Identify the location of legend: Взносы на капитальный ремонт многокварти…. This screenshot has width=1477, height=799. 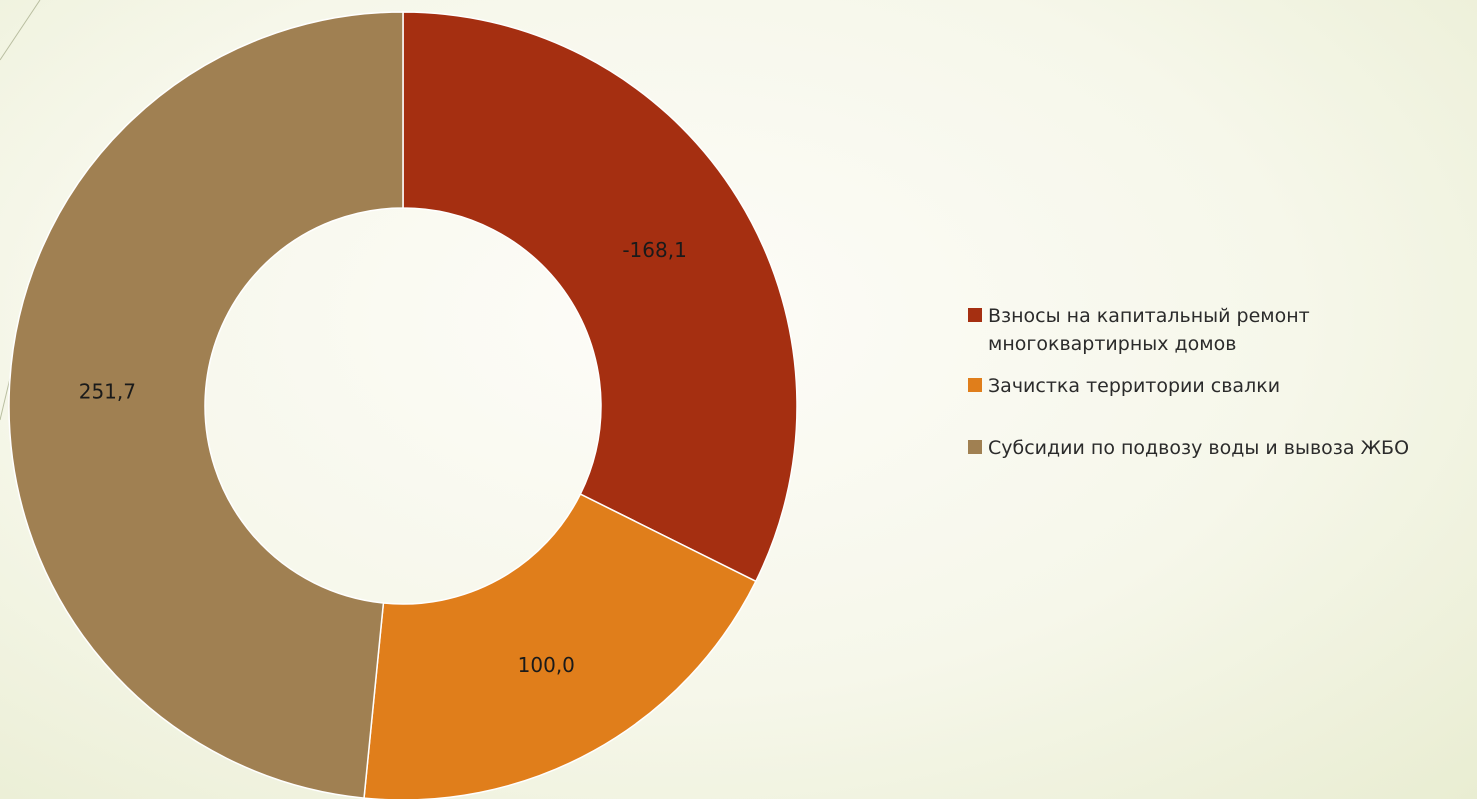
(1220, 389).